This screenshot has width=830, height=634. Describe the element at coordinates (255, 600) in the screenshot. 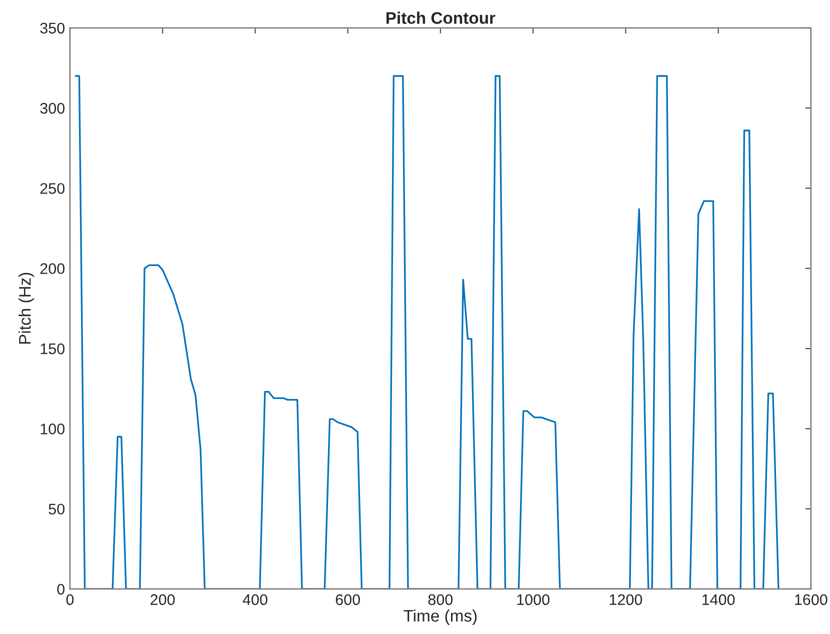

I see `x-tick-label: 400` at that location.